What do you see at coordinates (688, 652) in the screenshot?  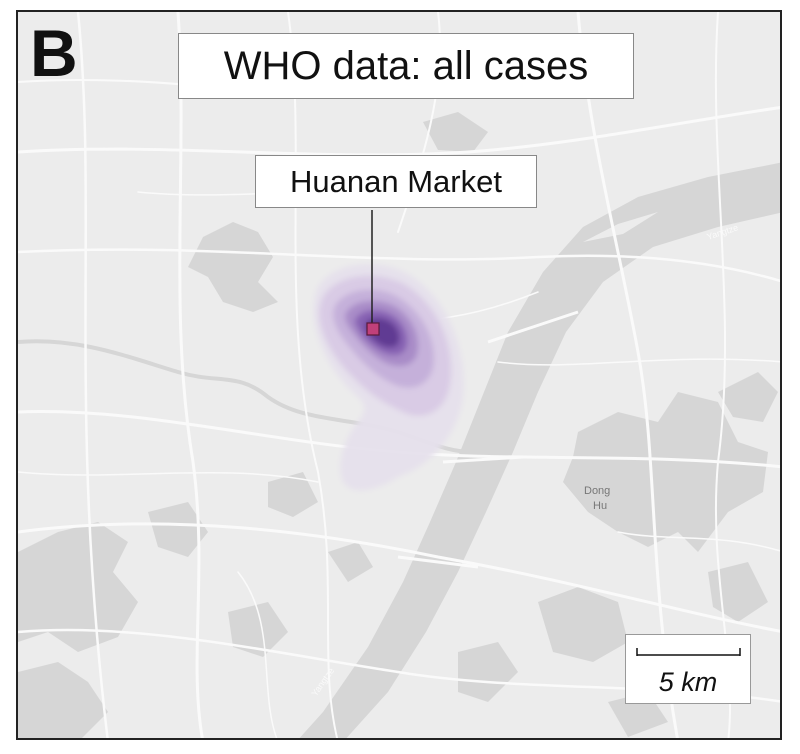 I see `scale-bar-line` at bounding box center [688, 652].